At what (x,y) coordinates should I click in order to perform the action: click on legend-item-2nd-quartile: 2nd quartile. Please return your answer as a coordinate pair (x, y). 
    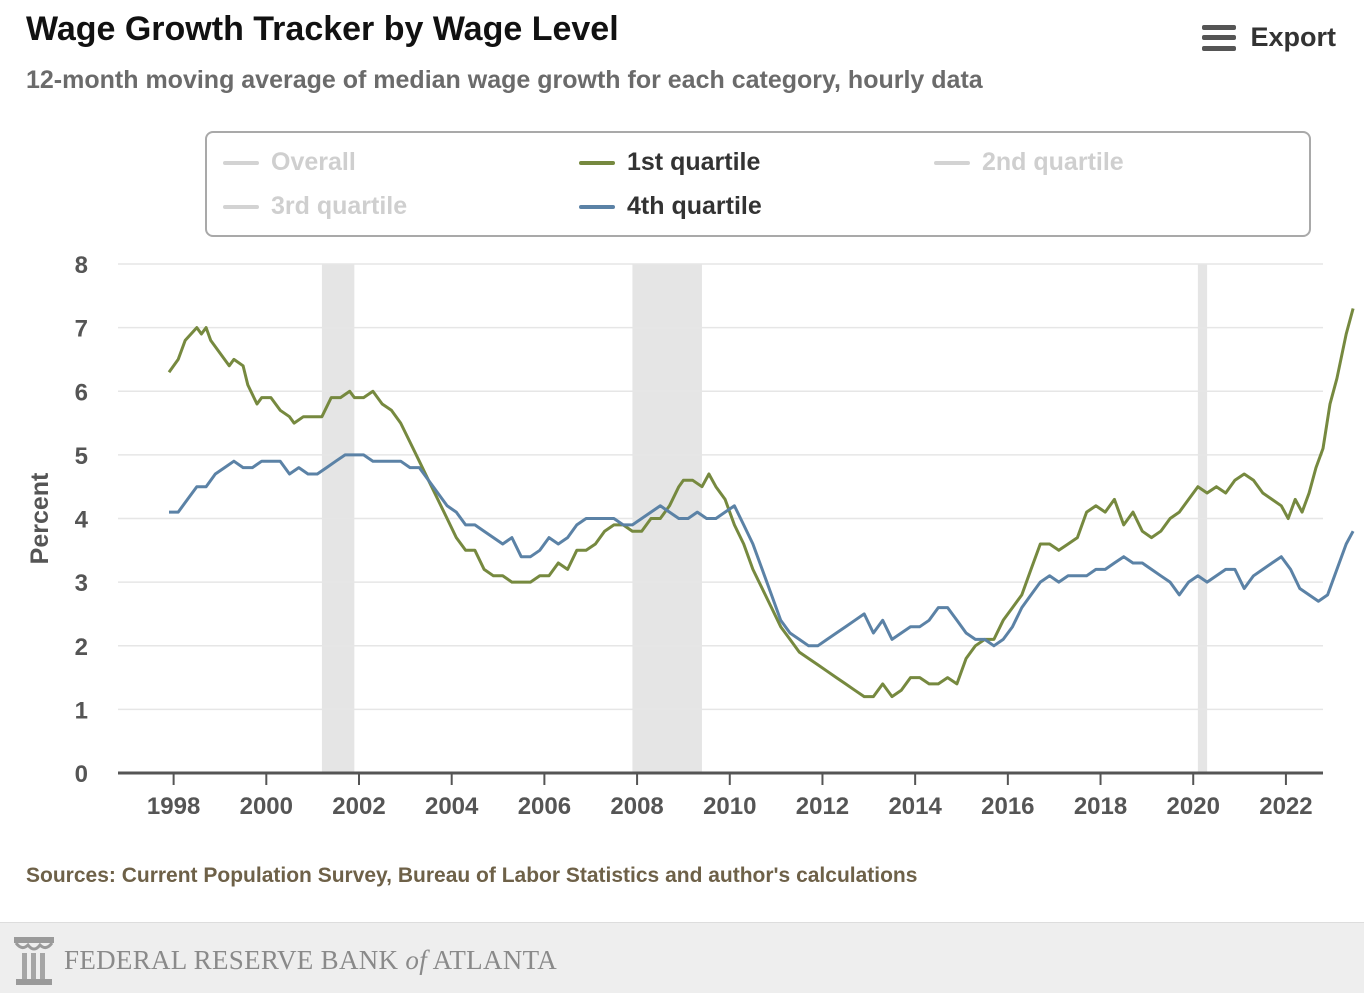
    Looking at the image, I should click on (1029, 162).